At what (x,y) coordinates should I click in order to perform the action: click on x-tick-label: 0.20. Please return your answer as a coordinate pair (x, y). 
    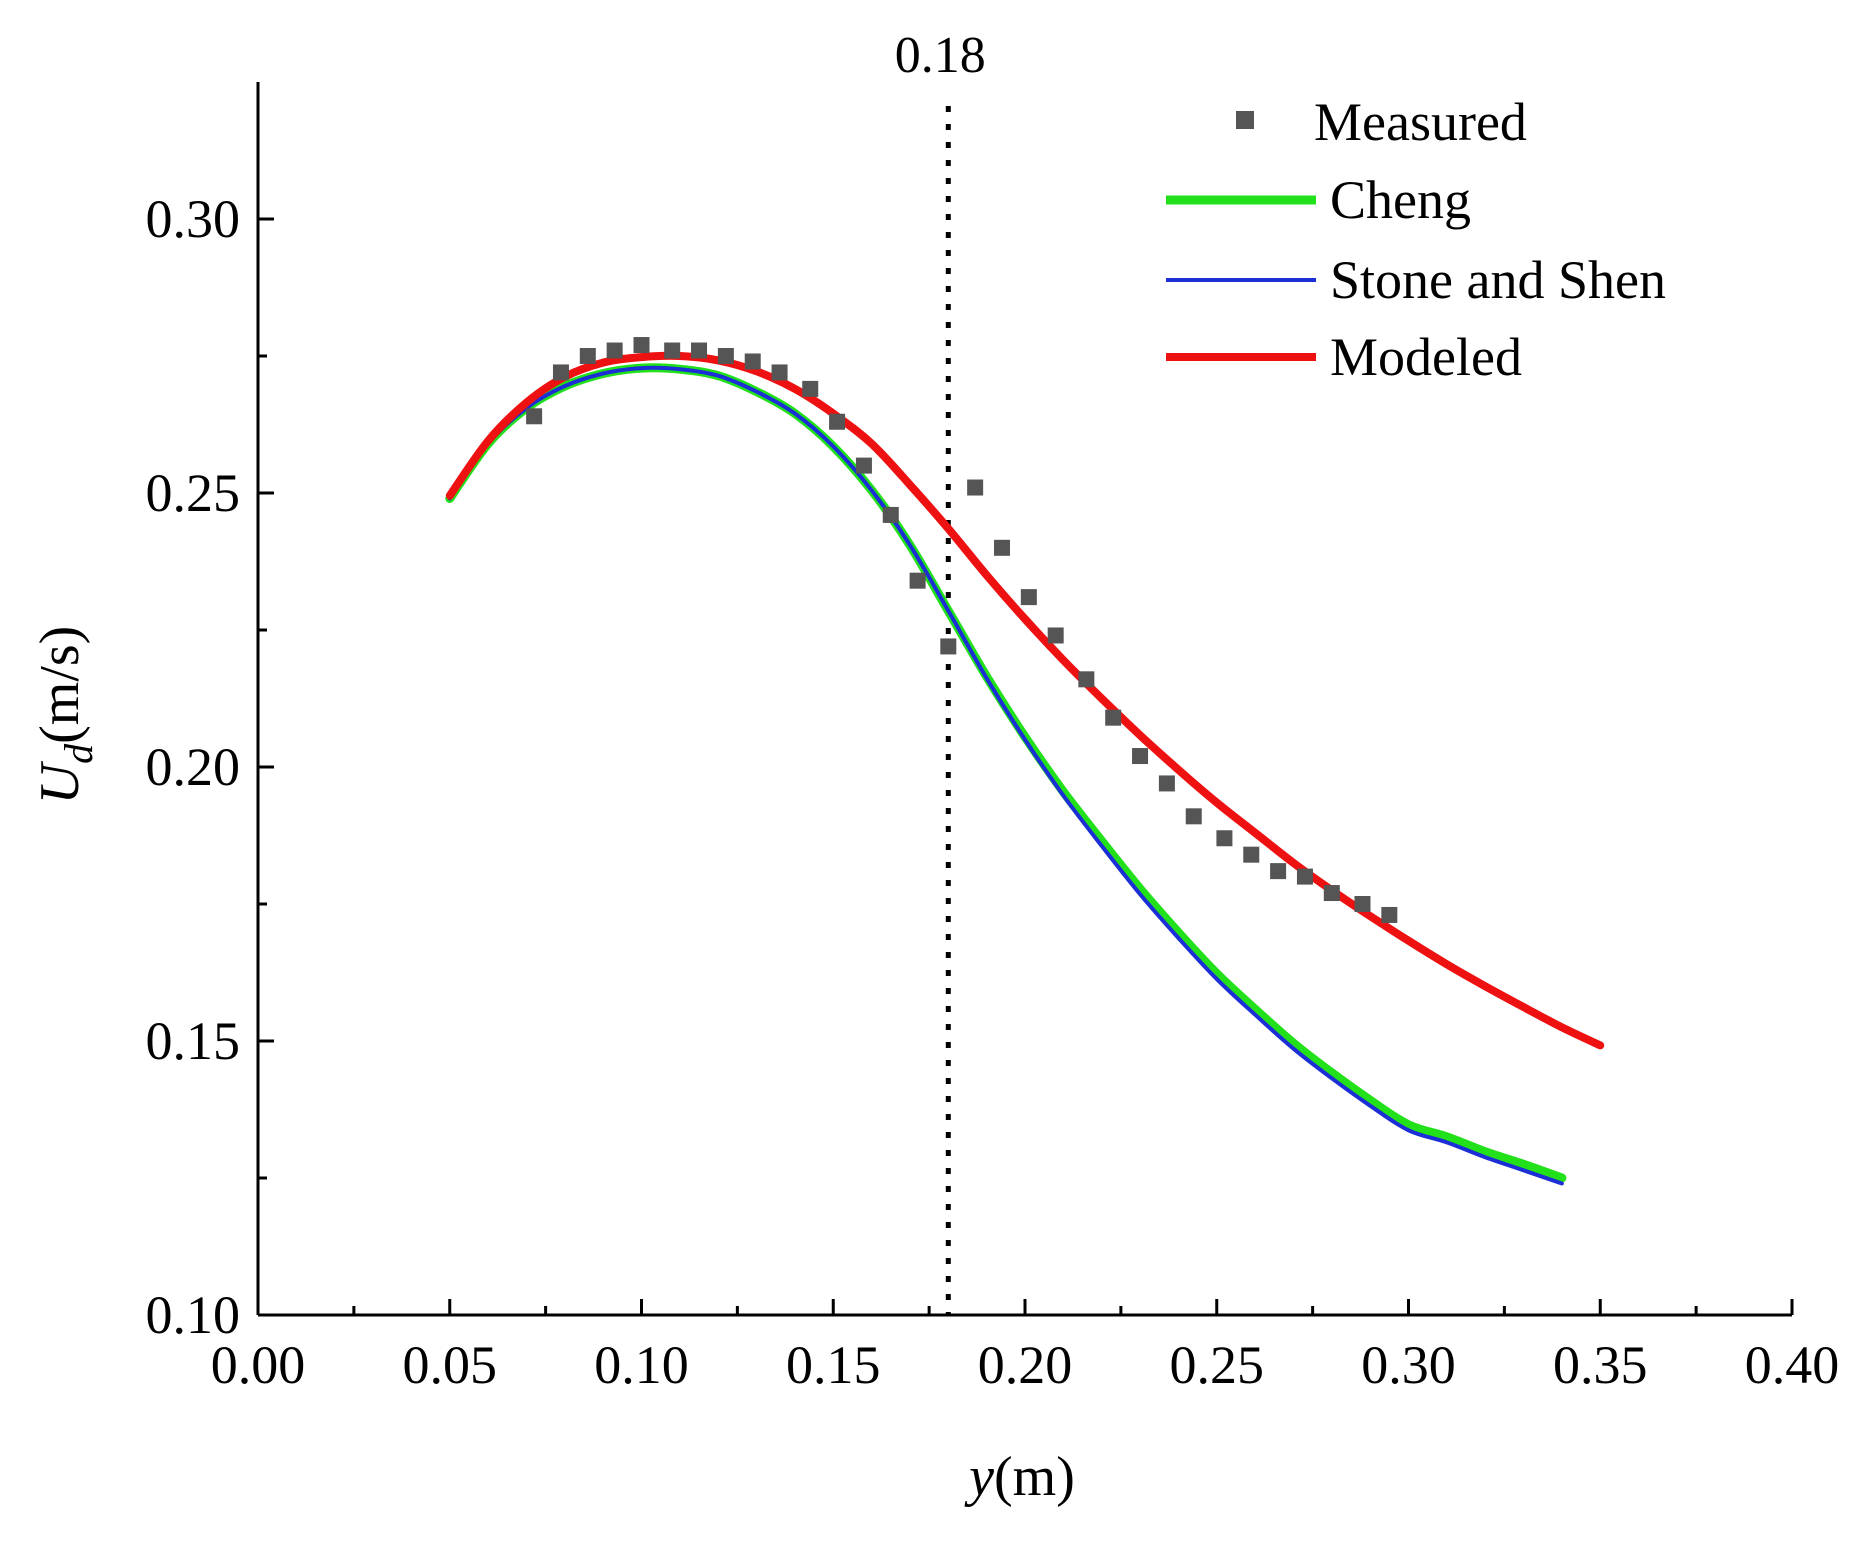
    Looking at the image, I should click on (1025, 1365).